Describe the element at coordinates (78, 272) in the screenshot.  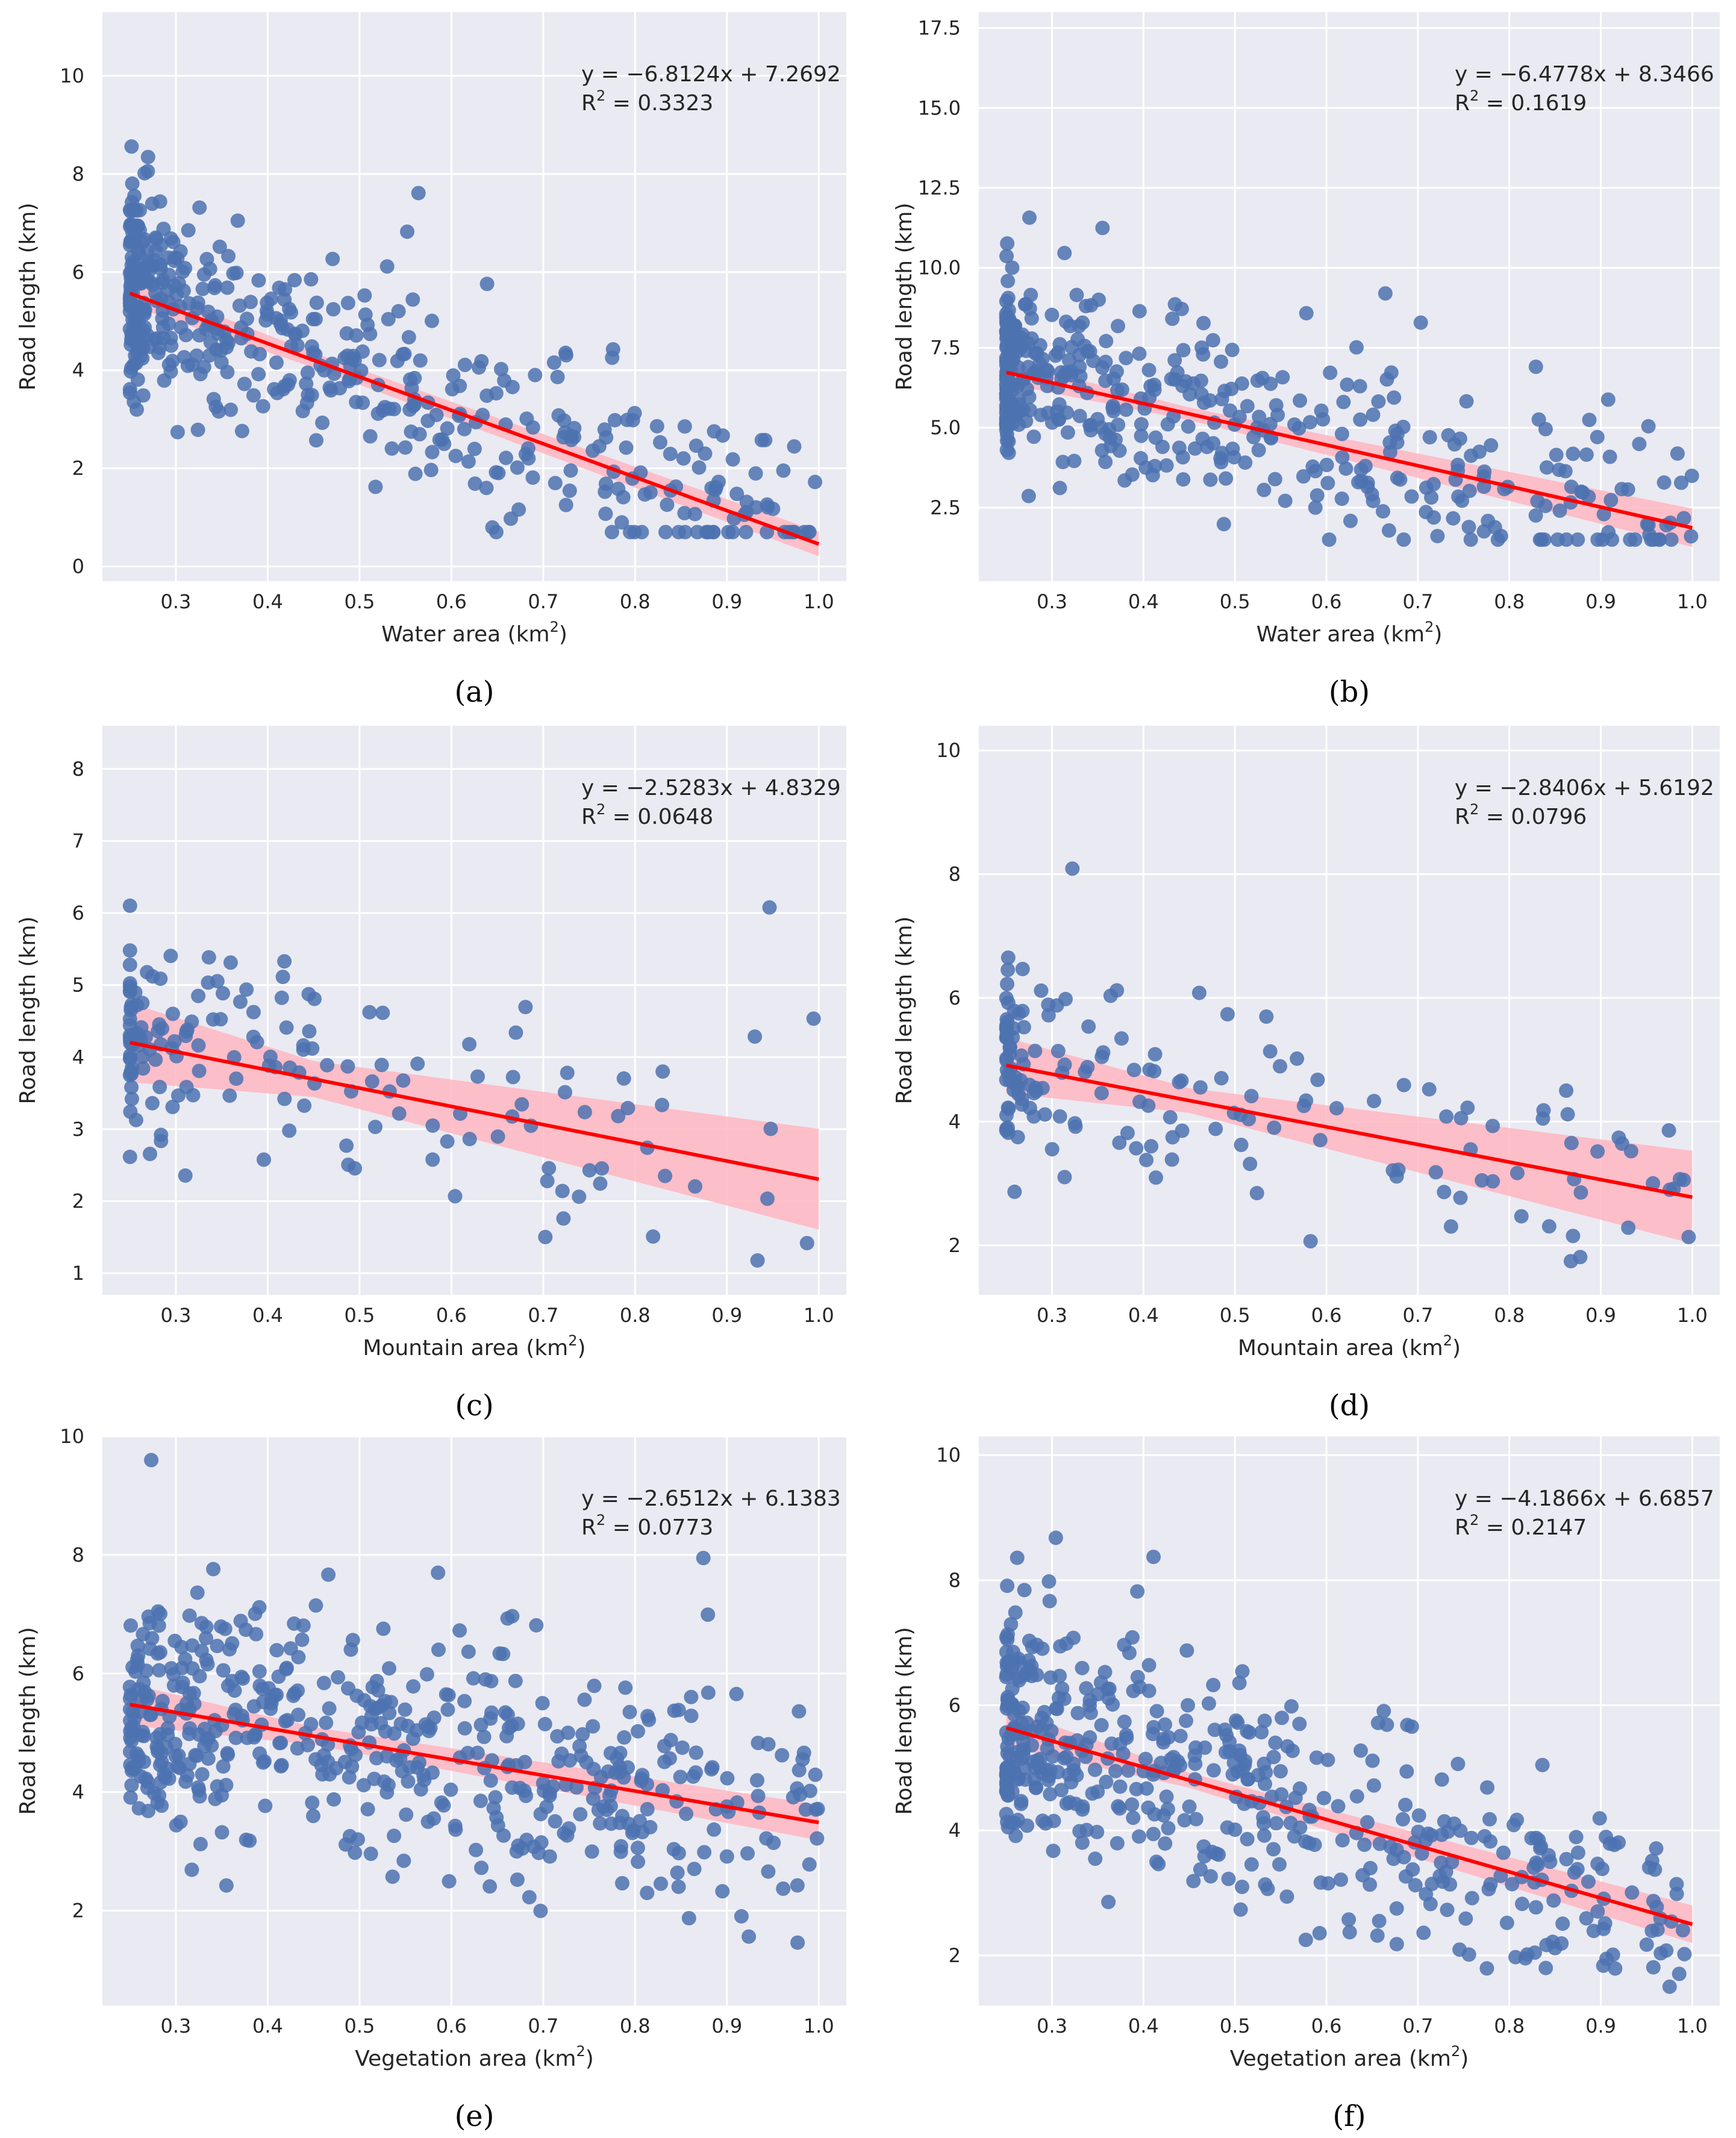
I see `y-tick-label: 6` at that location.